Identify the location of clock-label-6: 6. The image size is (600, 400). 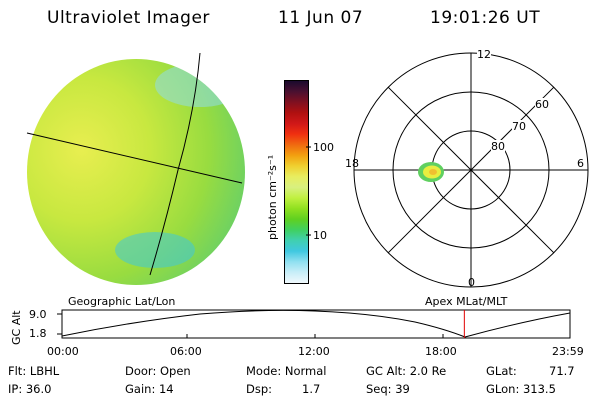
(580, 163).